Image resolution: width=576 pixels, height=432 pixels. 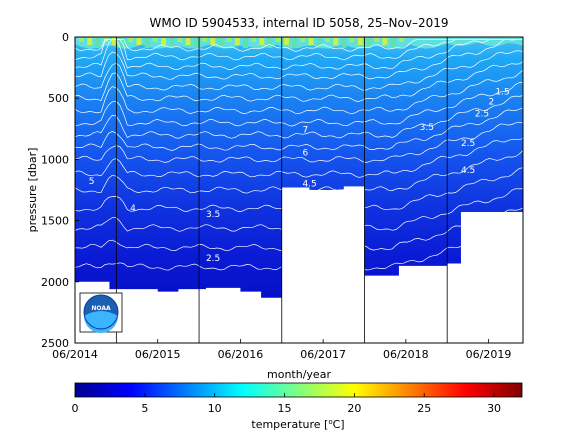 What do you see at coordinates (133, 209) in the screenshot?
I see `contour-label: 4` at bounding box center [133, 209].